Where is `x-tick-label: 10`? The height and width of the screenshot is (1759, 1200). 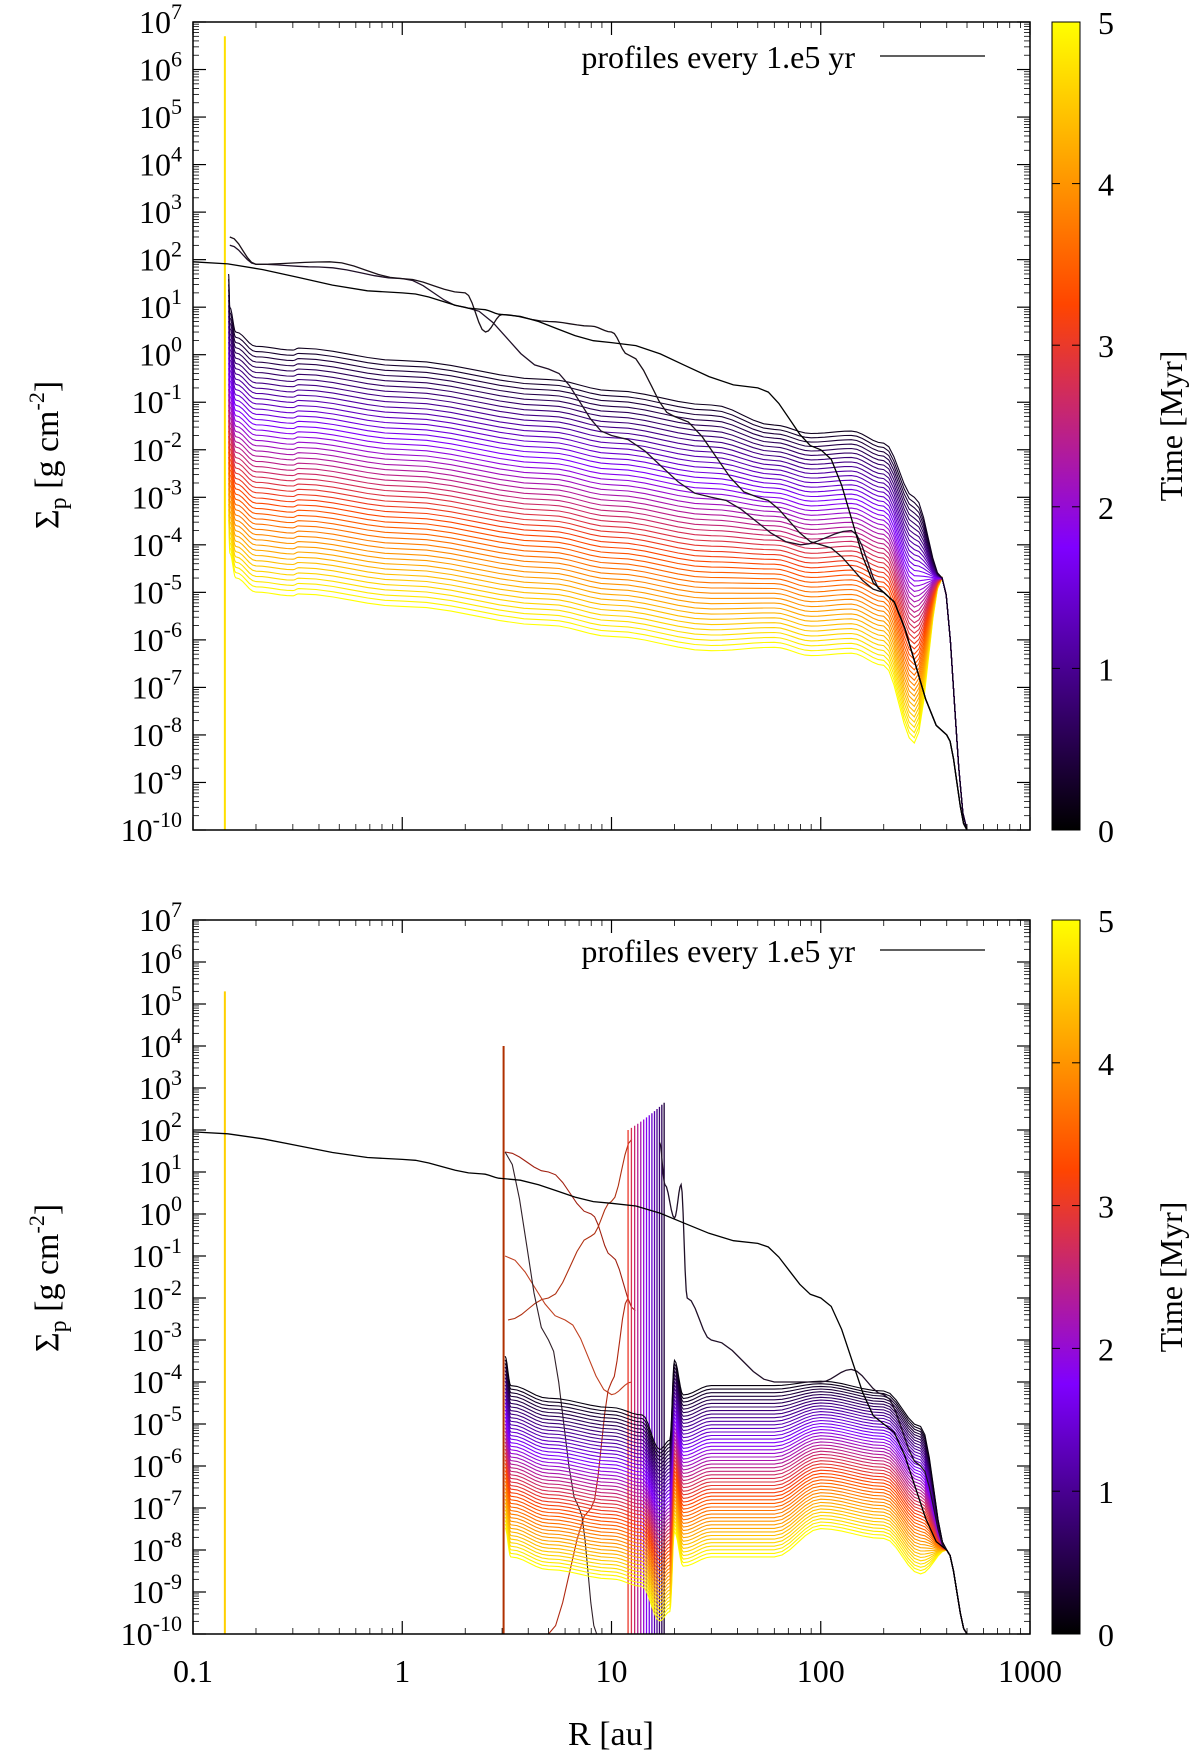 x-tick-label: 10 is located at coordinates (612, 1671).